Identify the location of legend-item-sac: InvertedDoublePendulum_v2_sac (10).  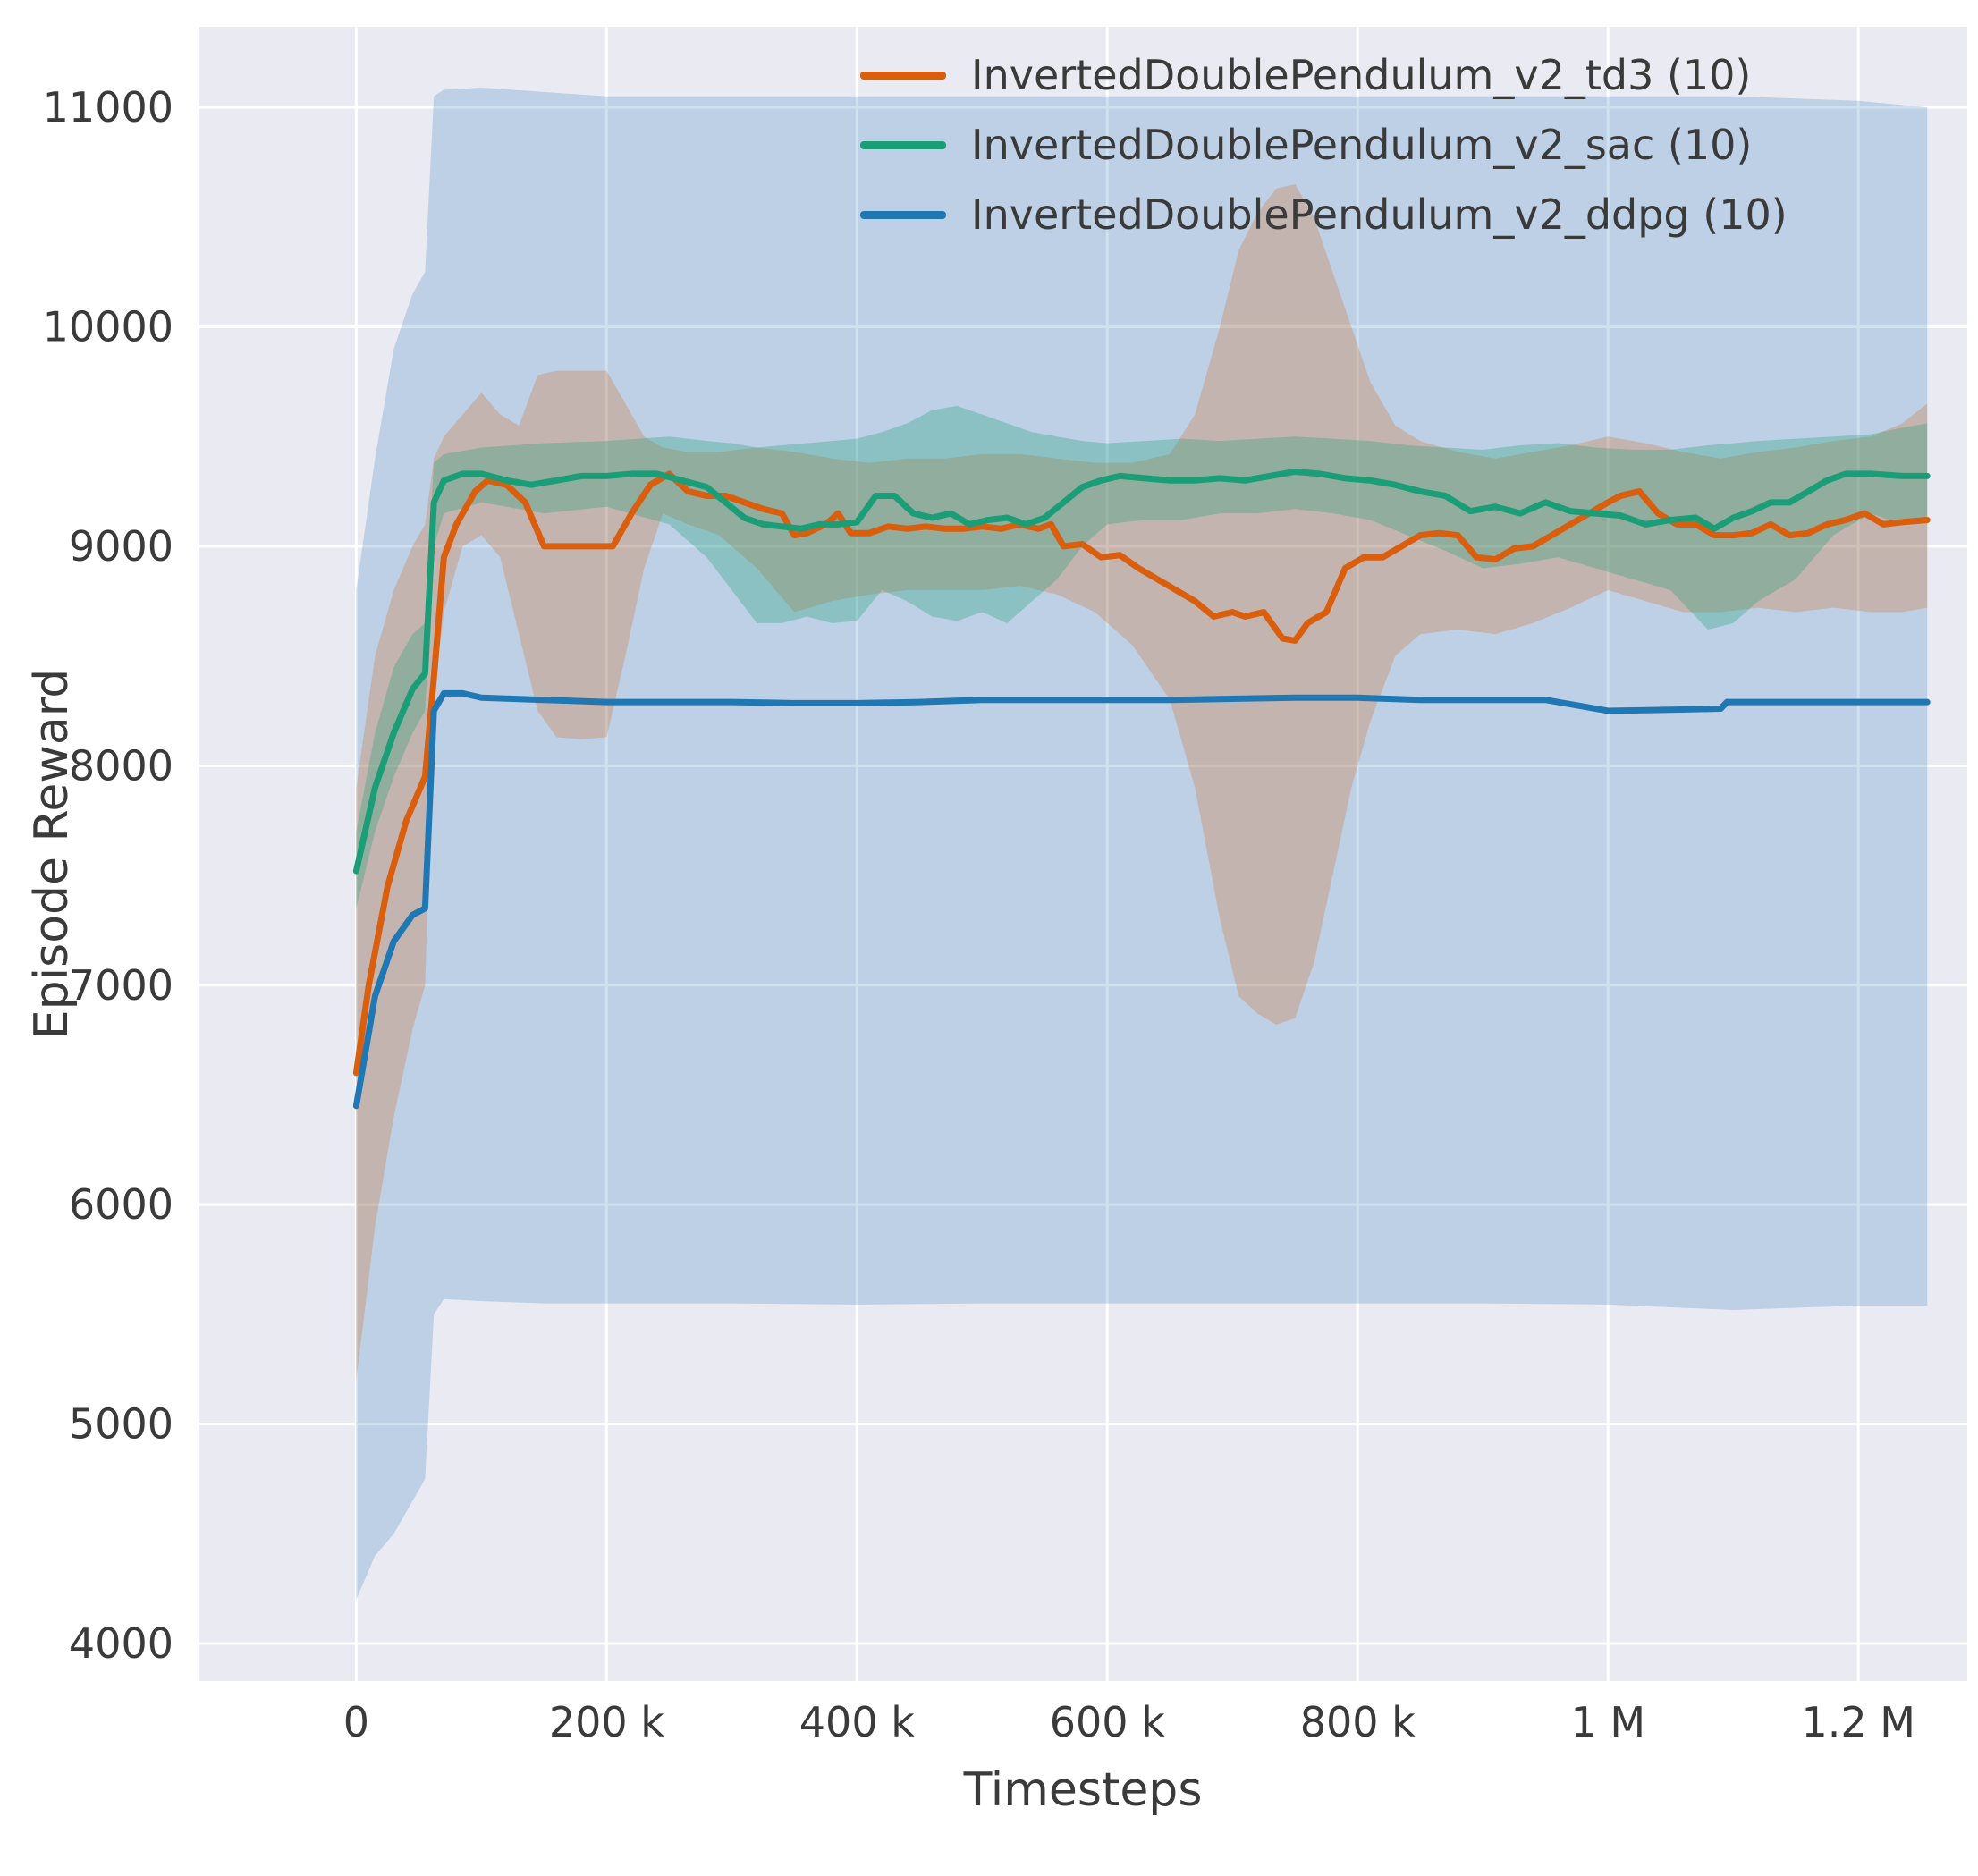
(1324, 145).